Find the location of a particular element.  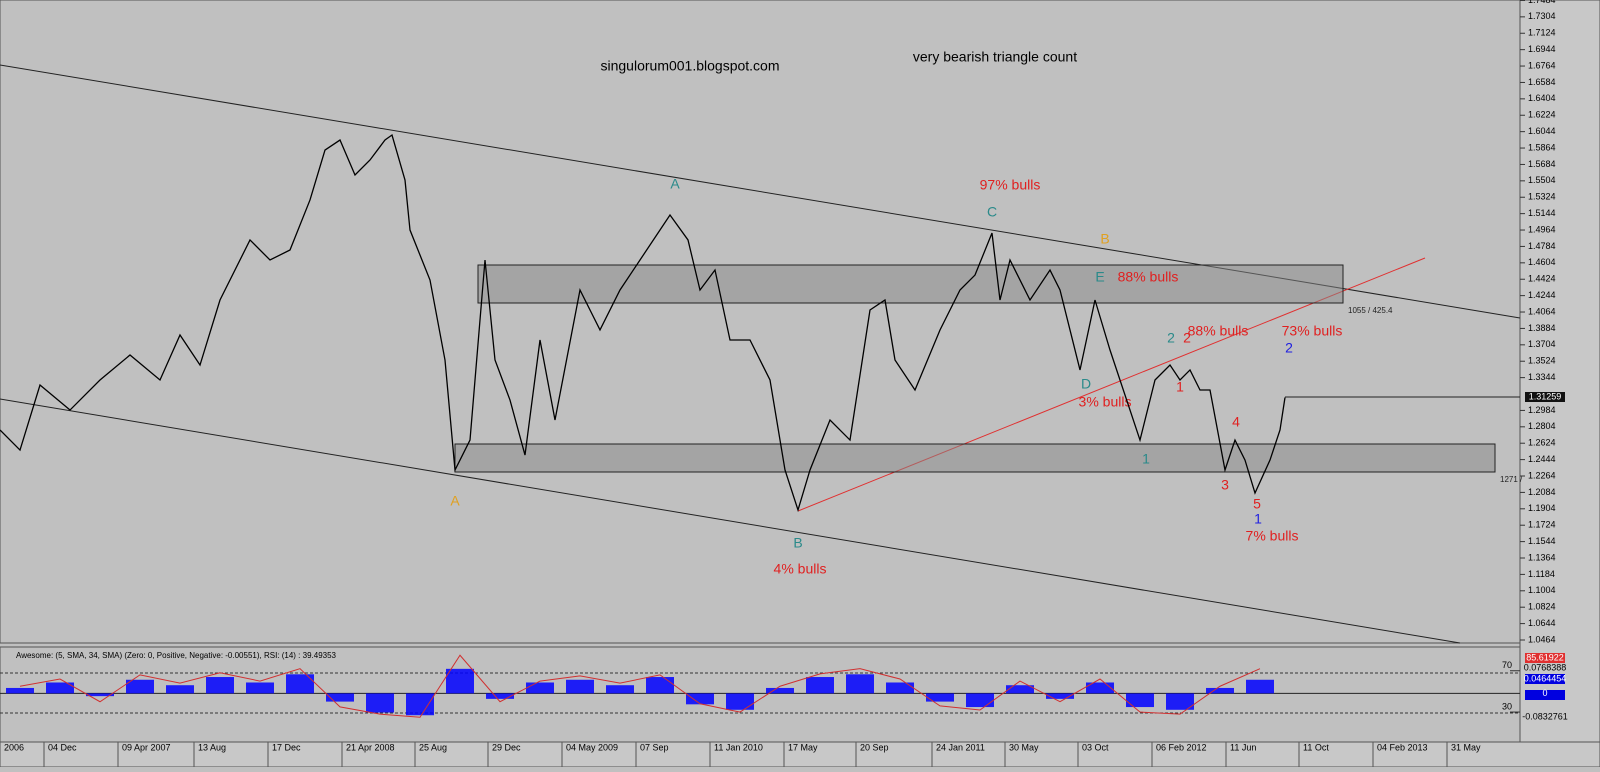

x-tick-label: 2006 is located at coordinates (14, 747).